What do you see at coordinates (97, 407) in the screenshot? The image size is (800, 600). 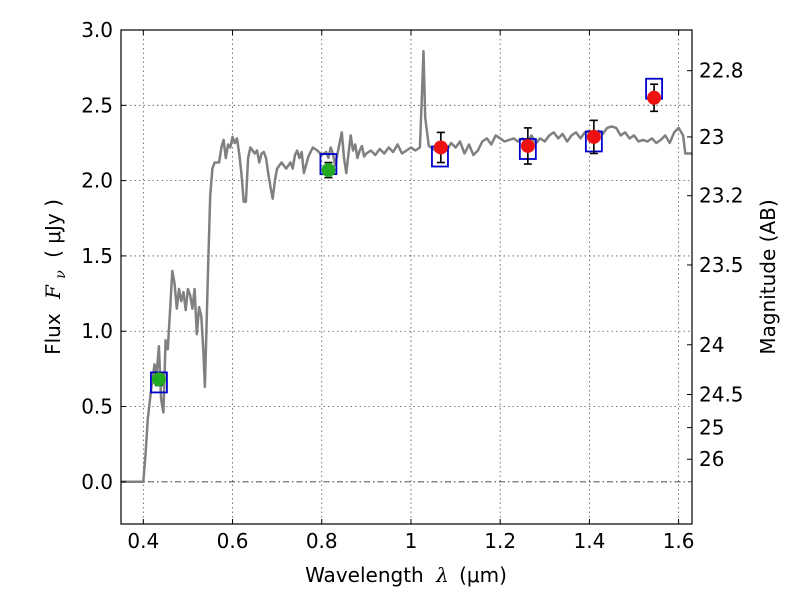 I see `y-tick-label: 0.5` at bounding box center [97, 407].